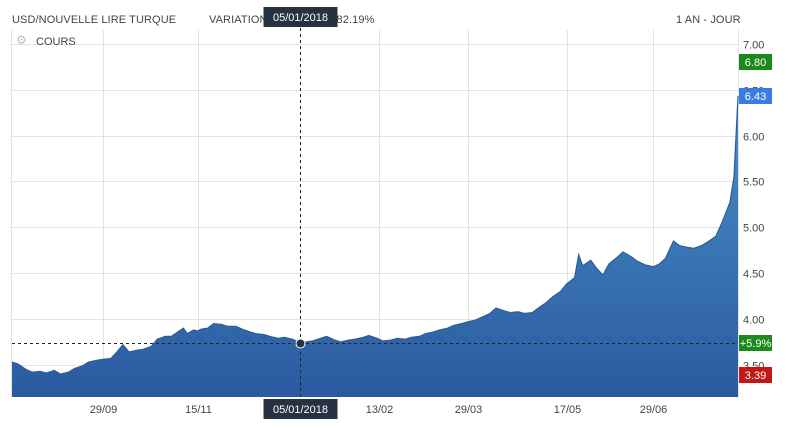 The width and height of the screenshot is (806, 428). Describe the element at coordinates (753, 138) in the screenshot. I see `y-tick-label: 6.00` at that location.